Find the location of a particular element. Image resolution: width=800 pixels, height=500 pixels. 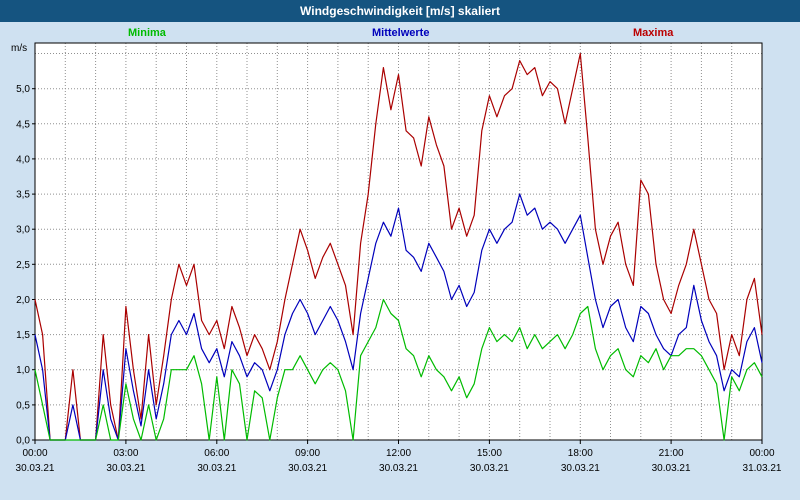

svg-text: 09:00 is located at coordinates (307, 453).